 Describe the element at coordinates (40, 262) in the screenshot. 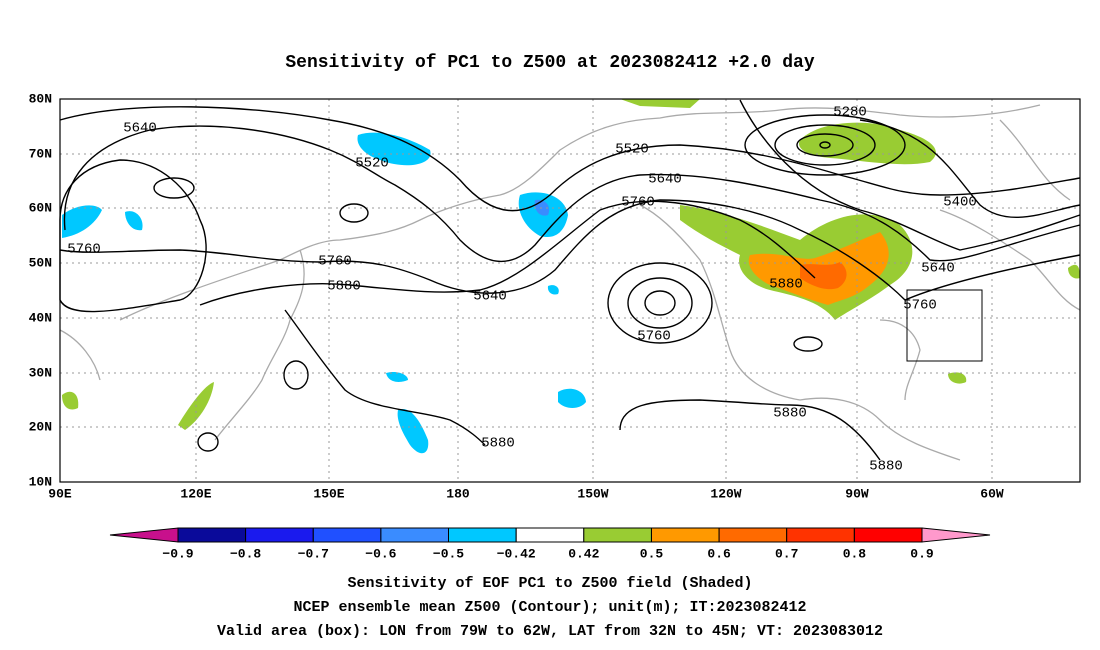

I see `lat-label: 50N` at that location.